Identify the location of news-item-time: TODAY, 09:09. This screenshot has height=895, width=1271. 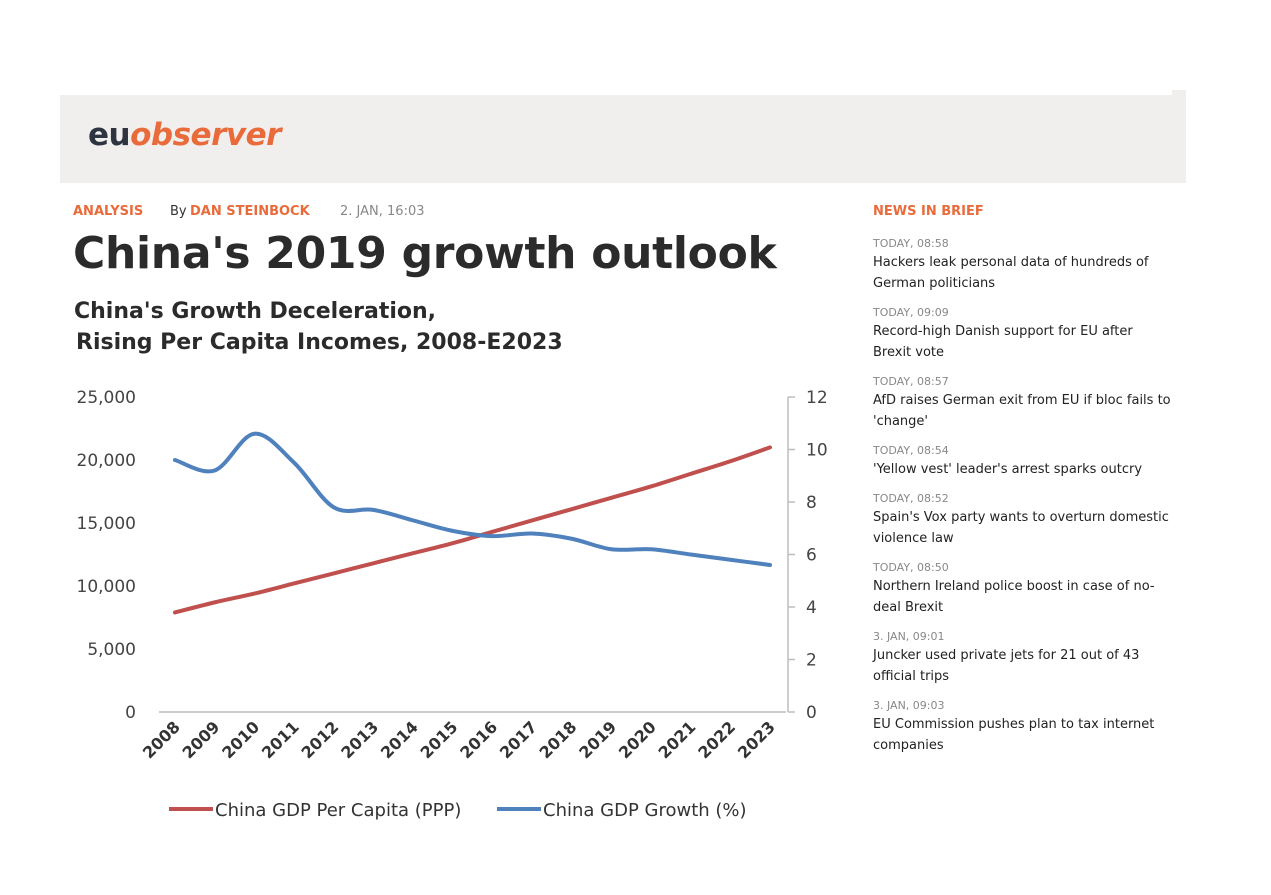
(911, 312).